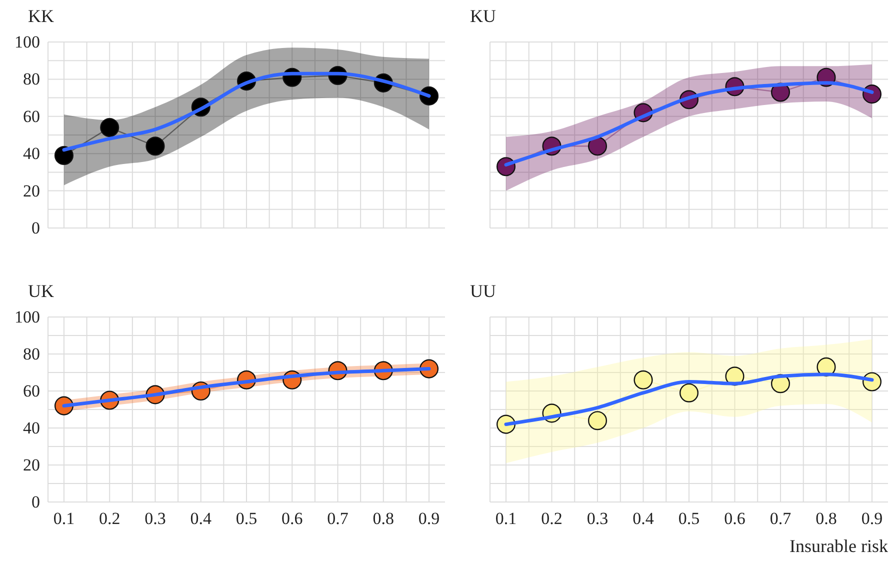 This screenshot has width=893, height=566. Describe the element at coordinates (483, 16) in the screenshot. I see `chart-title: KU` at that location.